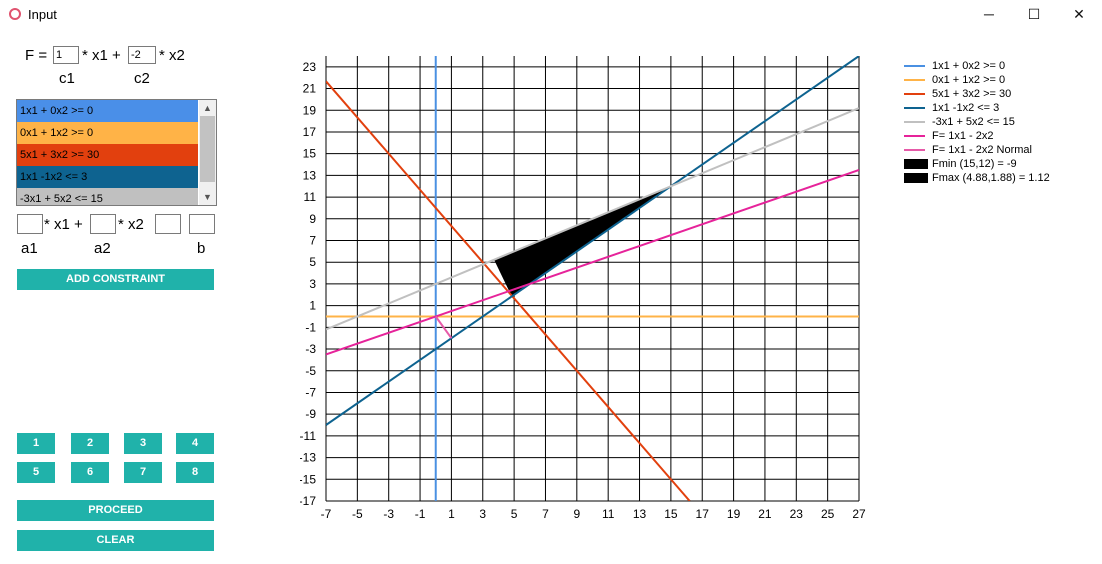 This screenshot has height=564, width=1102. What do you see at coordinates (107, 133) in the screenshot?
I see `constraint-item: 0x1 + 1x2 >= 0` at bounding box center [107, 133].